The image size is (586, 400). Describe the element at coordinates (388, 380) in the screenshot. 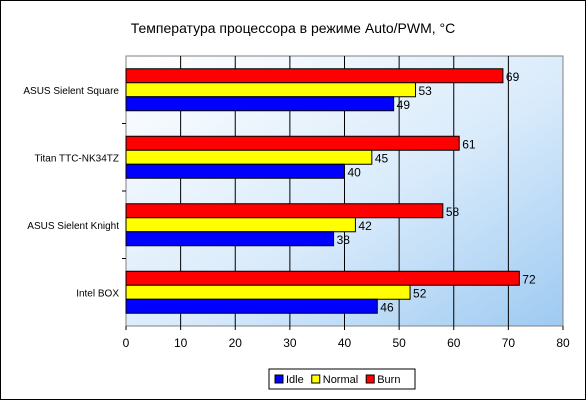

I see `legend-label: Burn` at that location.